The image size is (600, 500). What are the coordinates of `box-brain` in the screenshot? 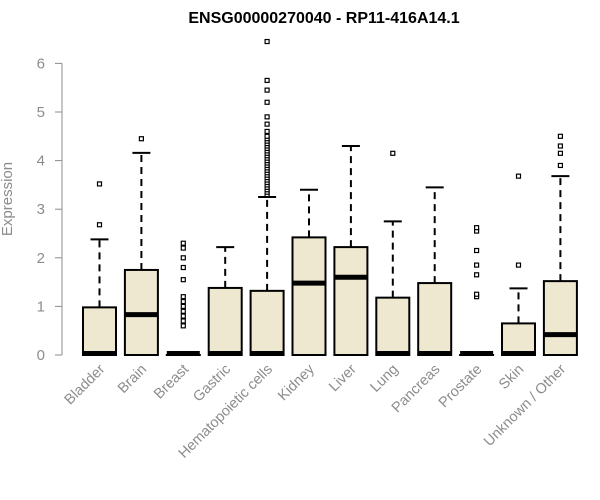 It's located at (141, 246).